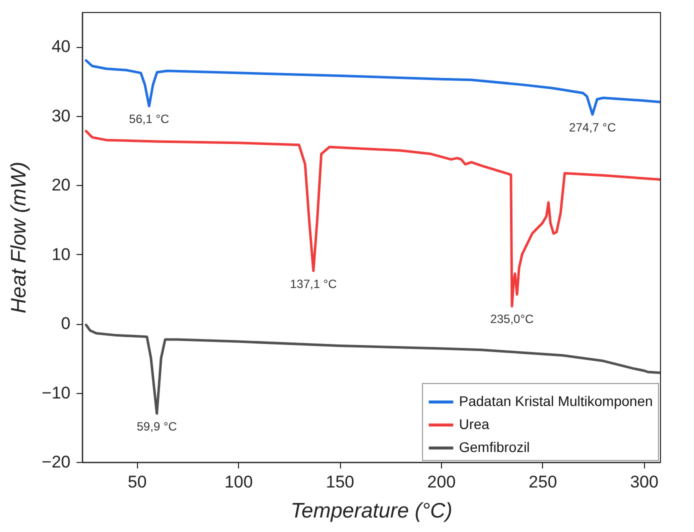  I want to click on annotation: 235,0°C, so click(512, 319).